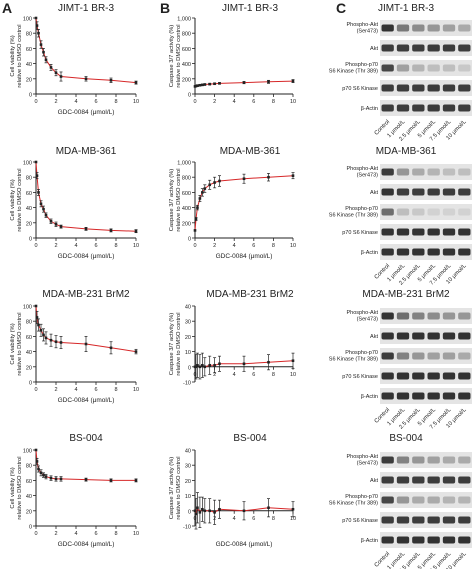 This screenshot has width=474, height=569. Describe the element at coordinates (361, 209) in the screenshot. I see `protein-label-line: Phospho-p70` at that location.